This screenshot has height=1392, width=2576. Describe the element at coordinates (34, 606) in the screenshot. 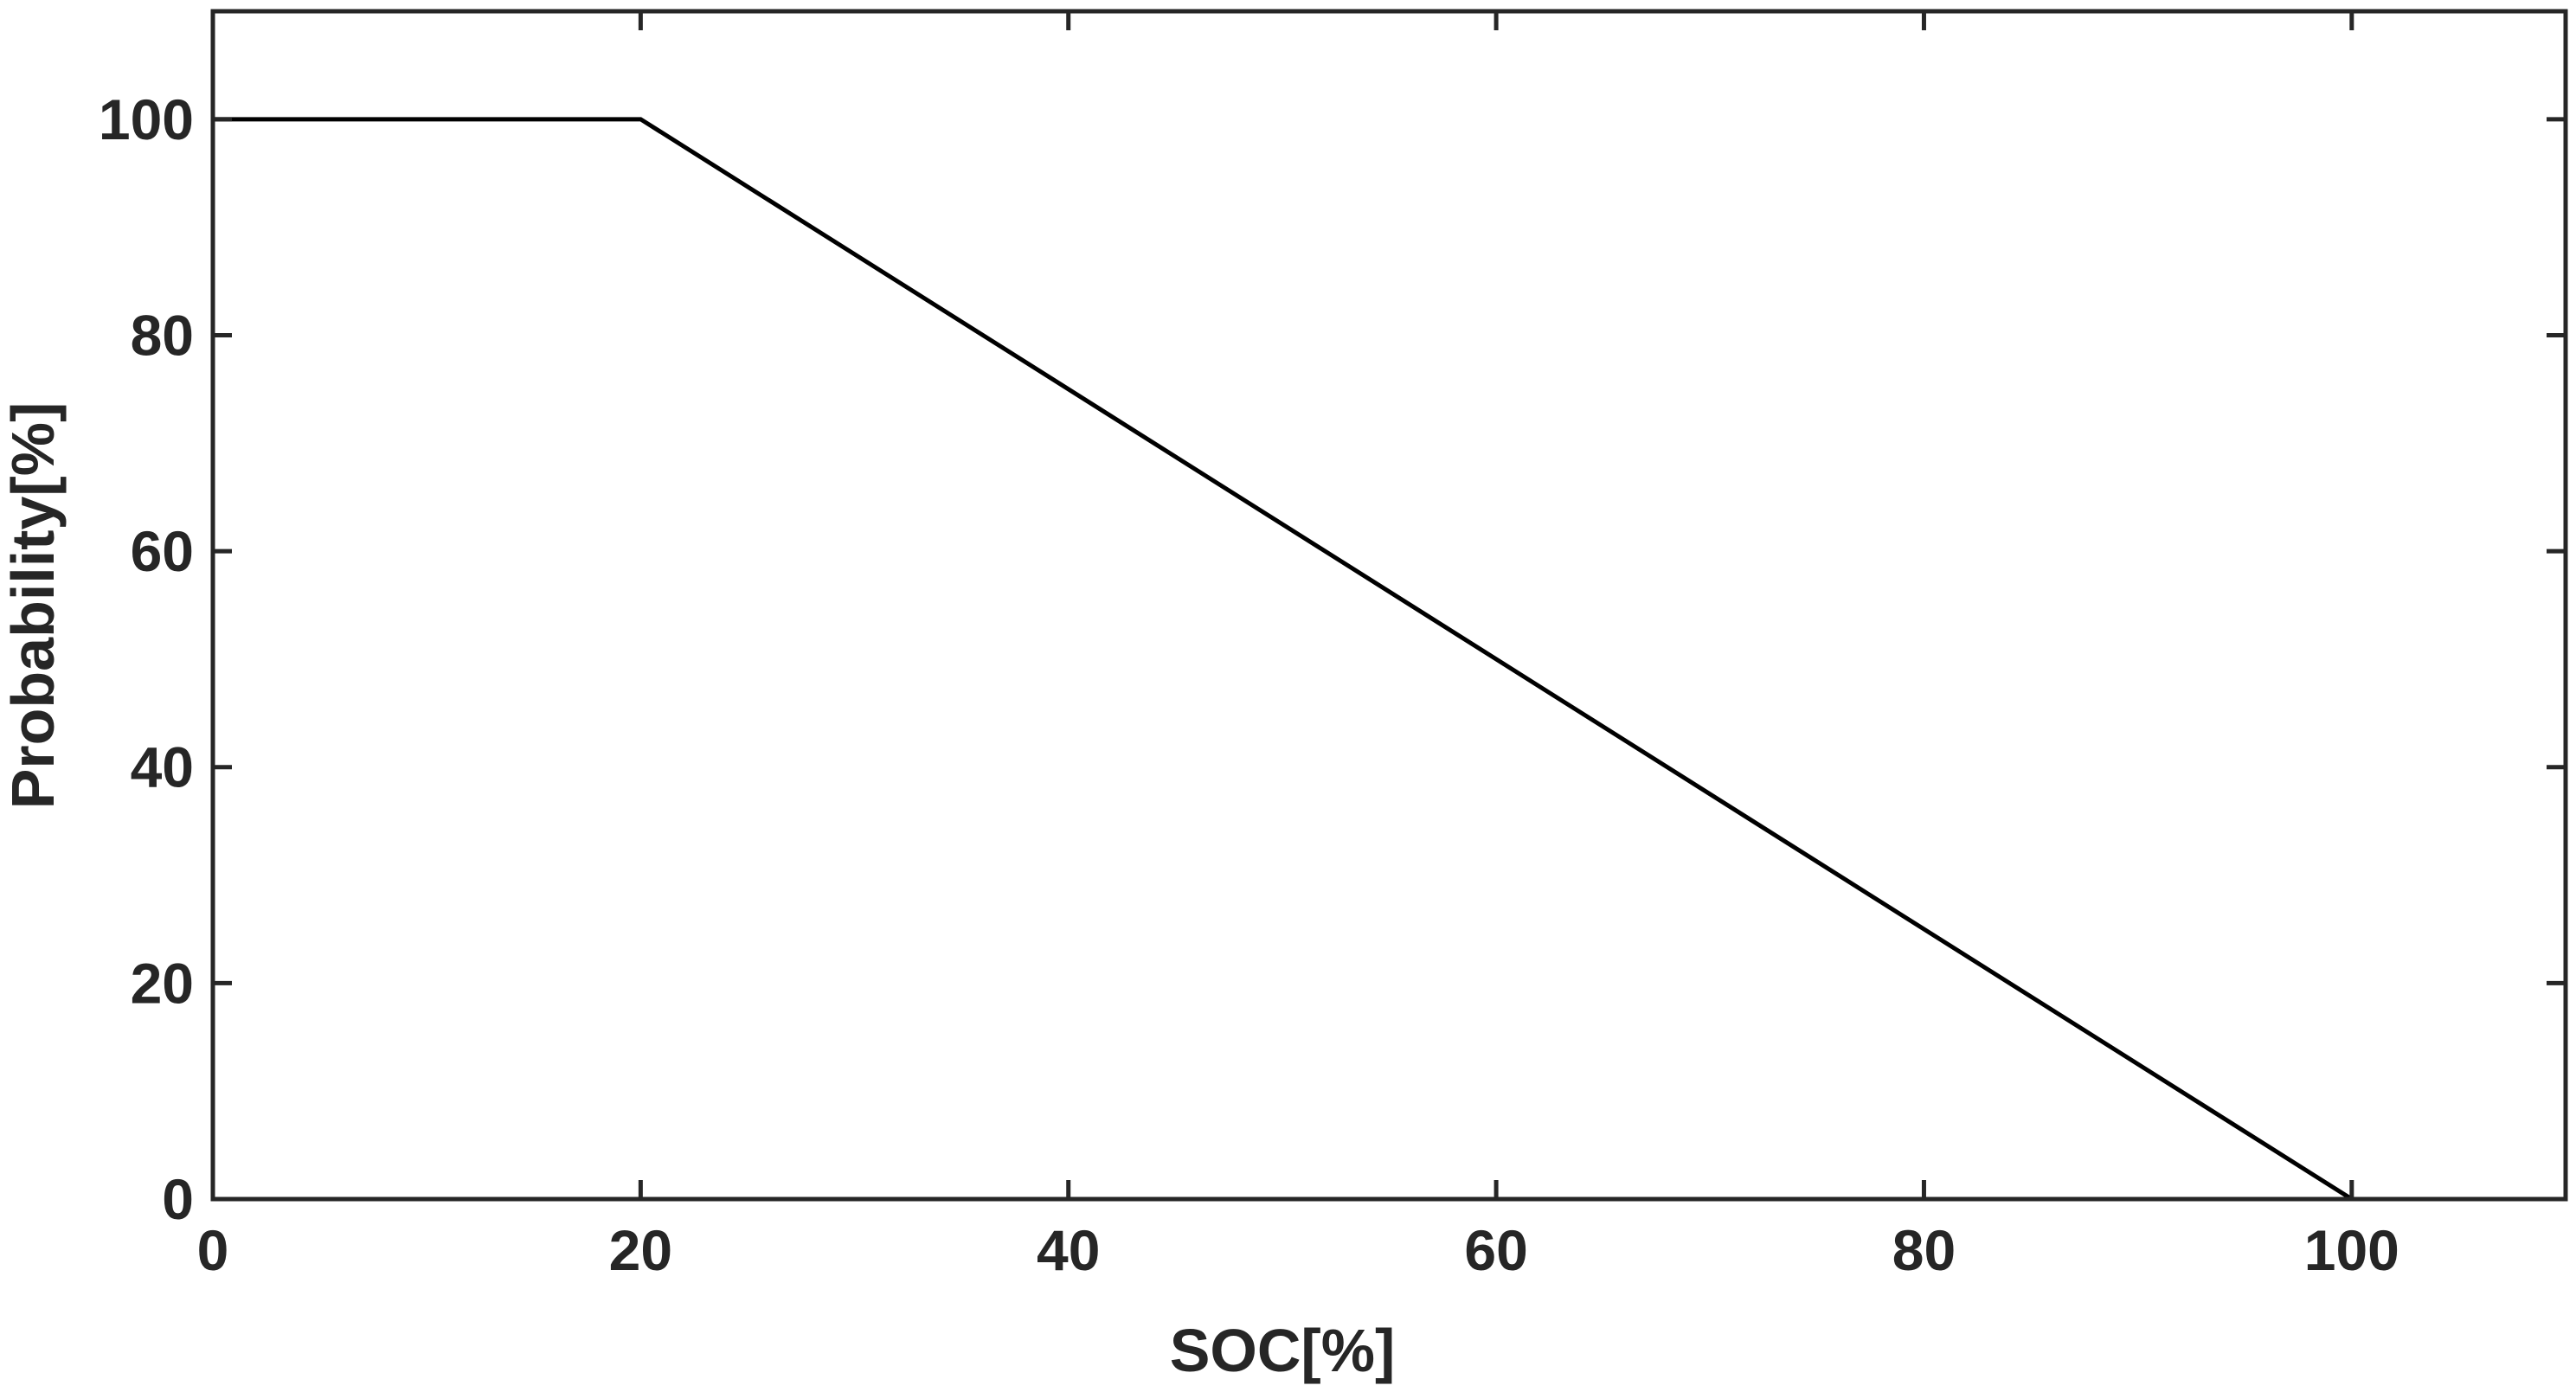

I see `y-axis-label: Probability[%]` at that location.